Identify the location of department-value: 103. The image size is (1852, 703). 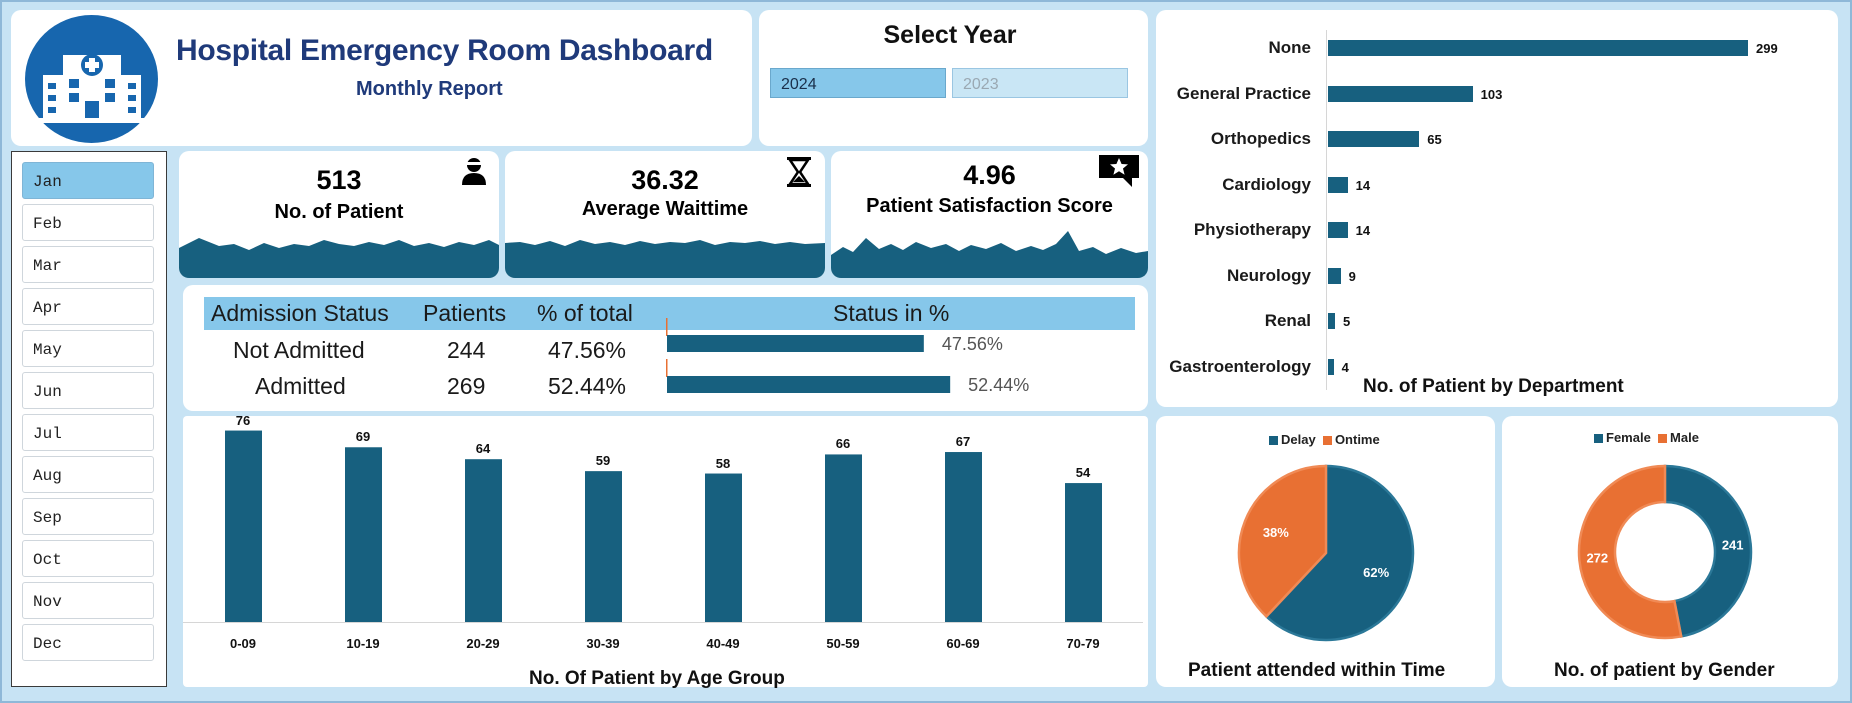
(1491, 94).